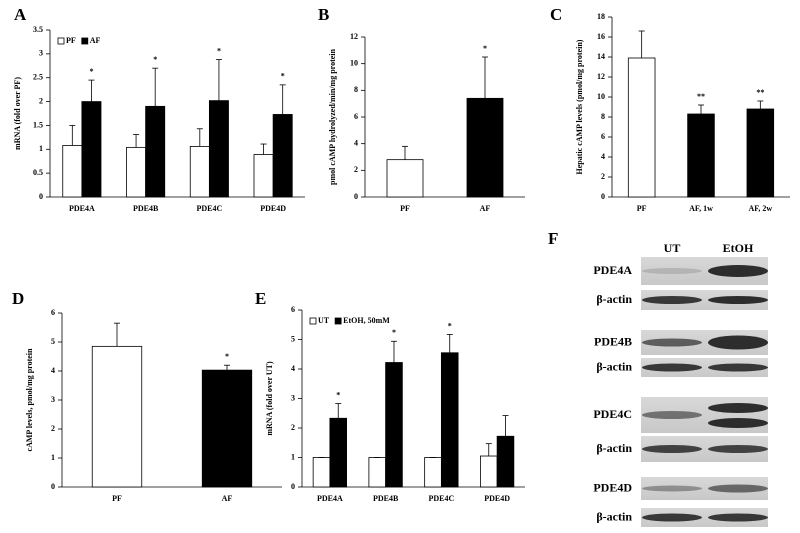 The image size is (800, 533). I want to click on x-tick-label: PF, so click(405, 208).